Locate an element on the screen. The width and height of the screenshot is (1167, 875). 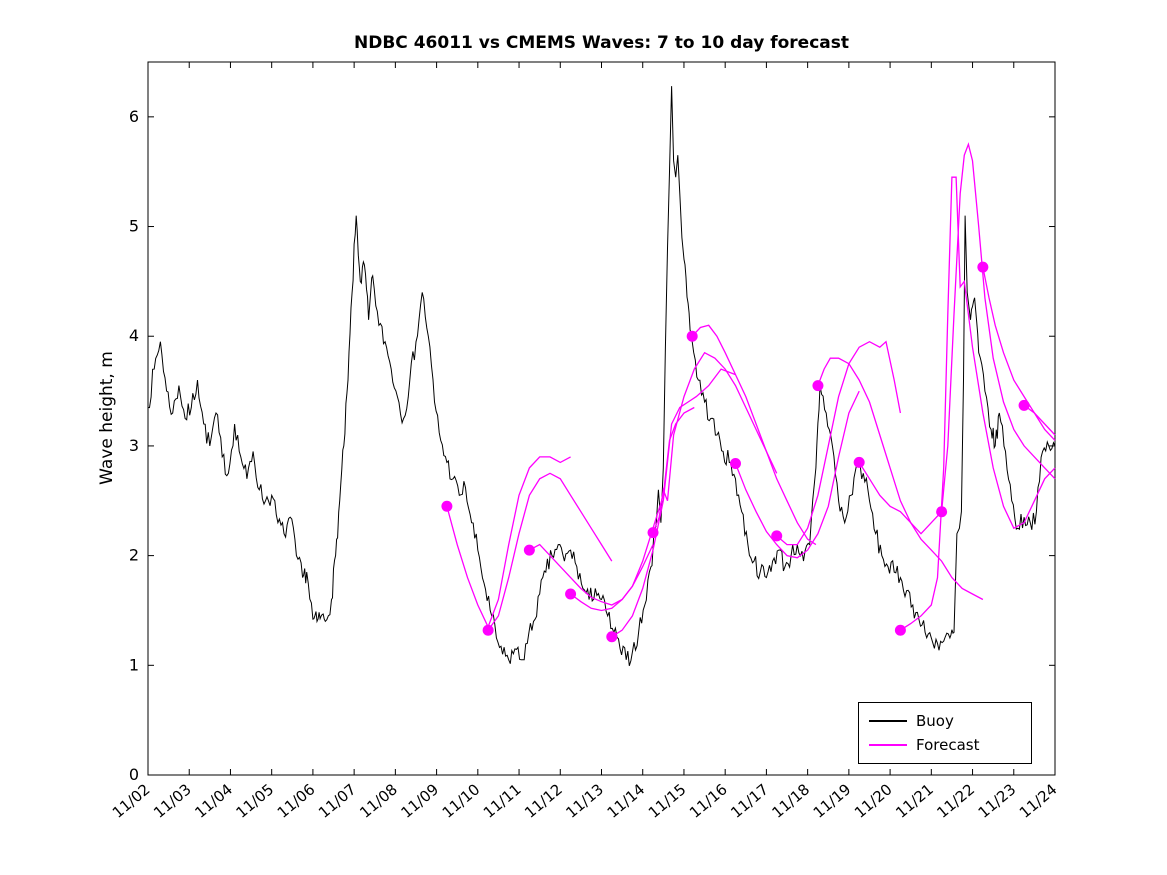
x-tick-label: 11/19 is located at coordinates (832, 801).